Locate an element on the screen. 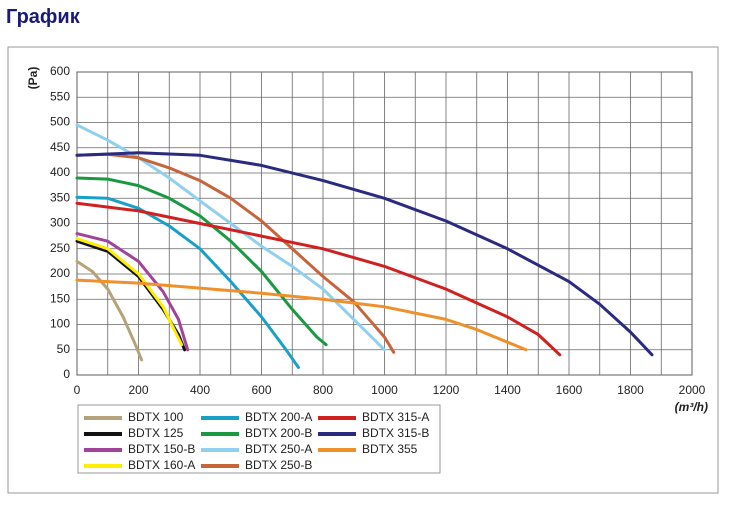  y-tick-label: 50 is located at coordinates (64, 349).